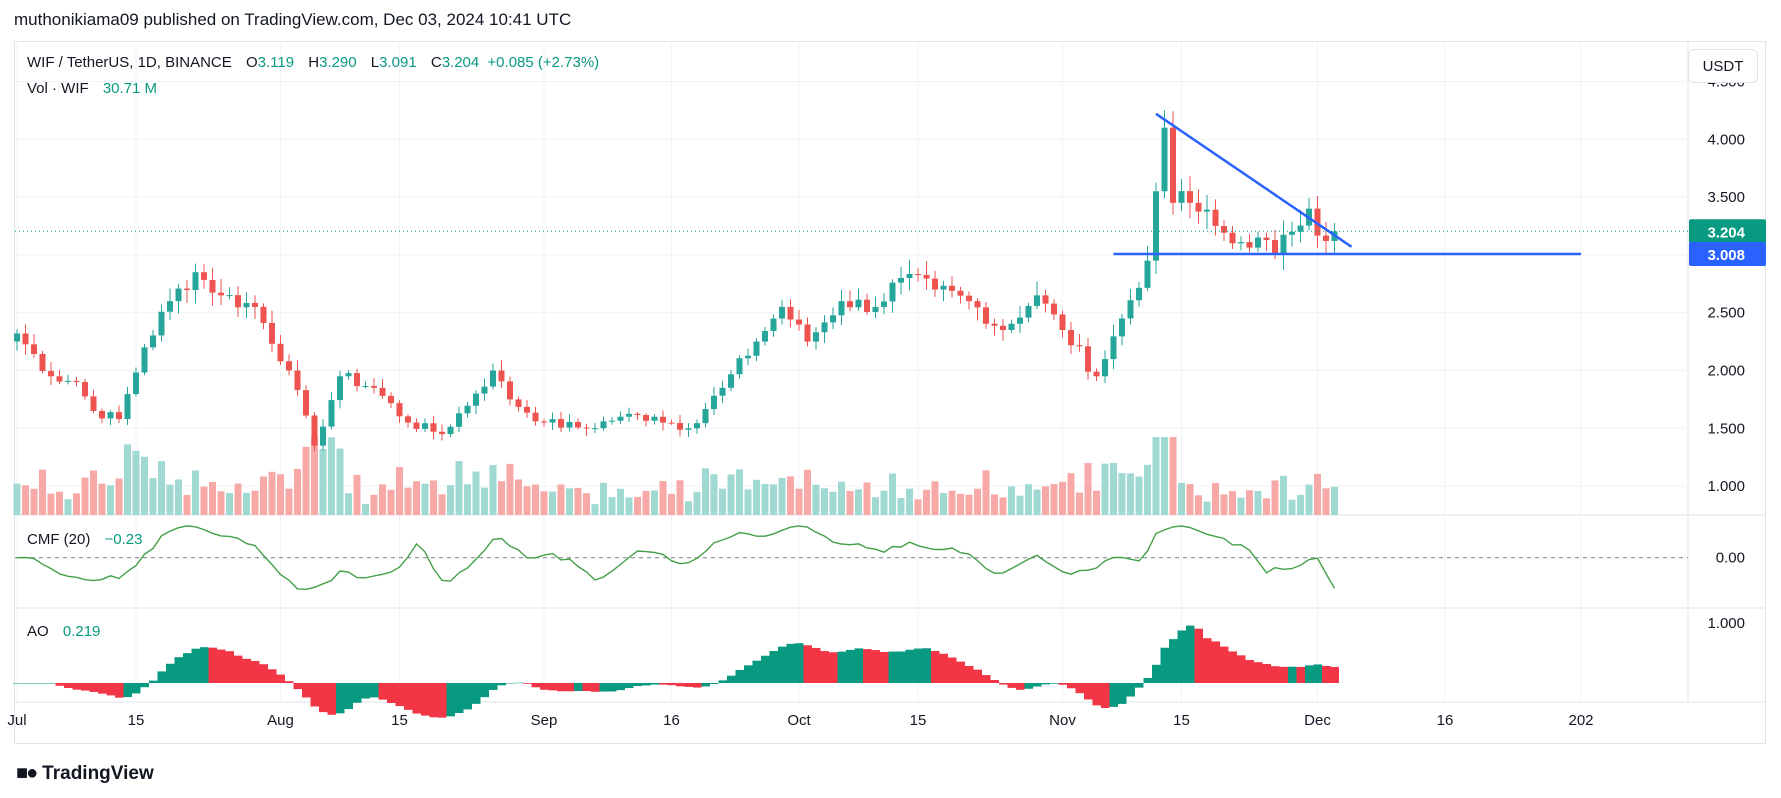  Describe the element at coordinates (799, 720) in the screenshot. I see `x-tick-label: Oct` at that location.